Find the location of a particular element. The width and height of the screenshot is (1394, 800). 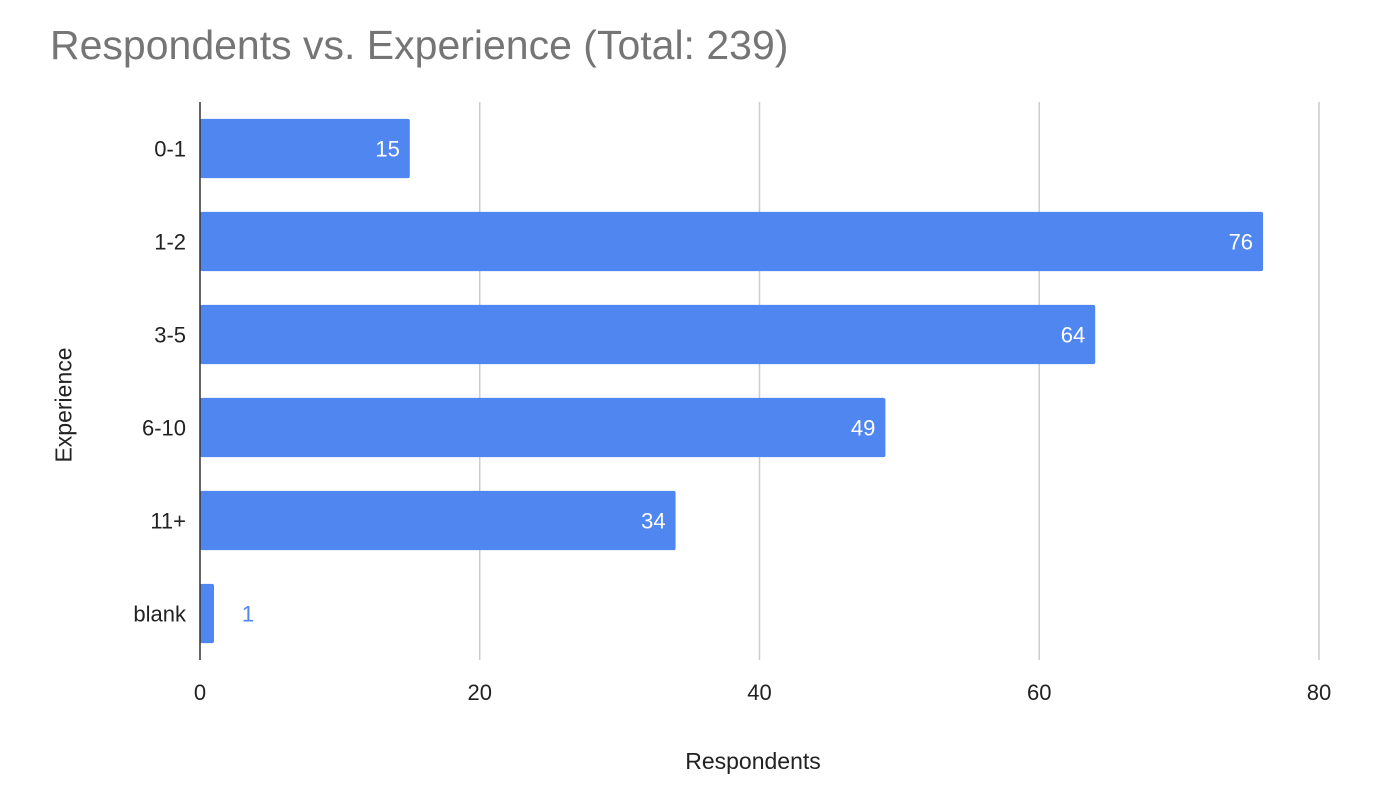

bar-value-label: 64 is located at coordinates (1073, 335).